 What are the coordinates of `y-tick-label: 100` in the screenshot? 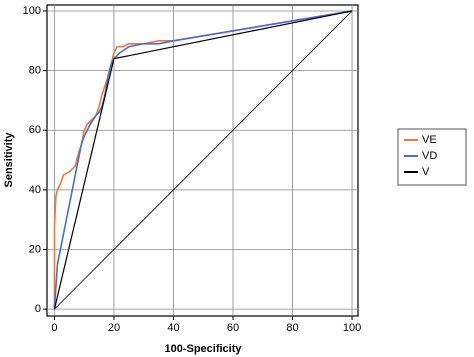 It's located at (32, 11).